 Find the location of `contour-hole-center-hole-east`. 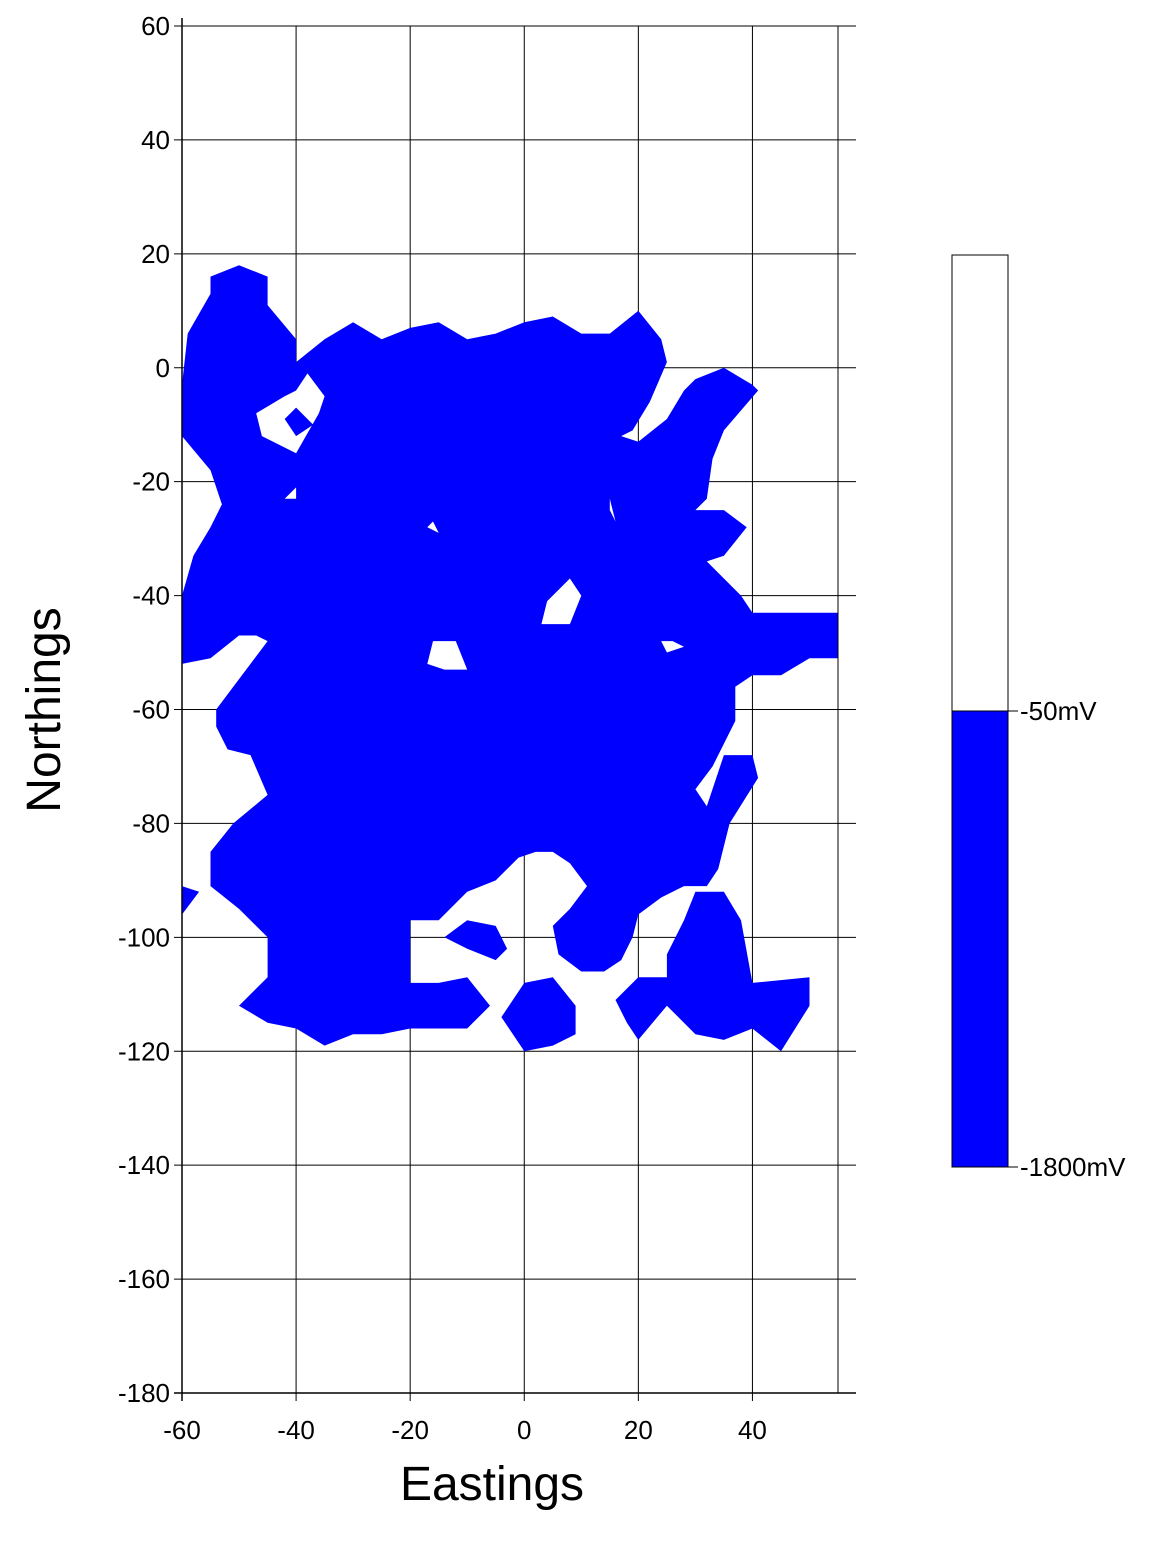

contour-hole-center-hole-east is located at coordinates (561, 601).